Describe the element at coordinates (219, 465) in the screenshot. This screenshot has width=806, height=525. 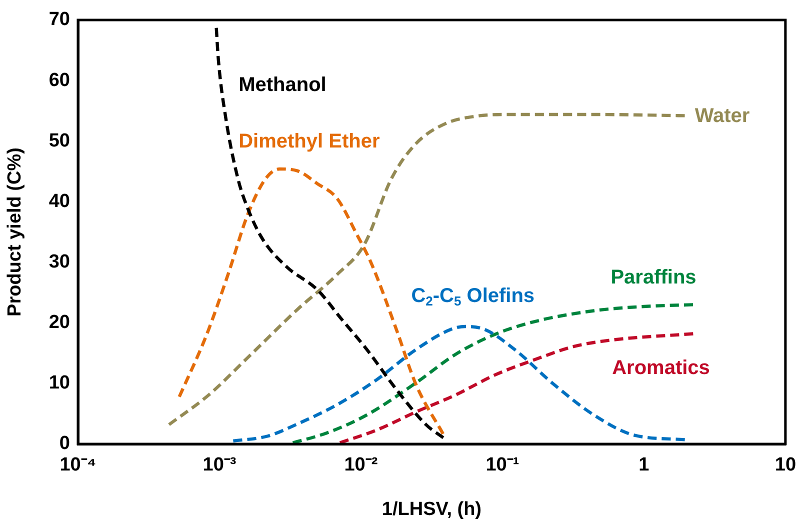
I see `x-tick-label: 10⁻³` at that location.